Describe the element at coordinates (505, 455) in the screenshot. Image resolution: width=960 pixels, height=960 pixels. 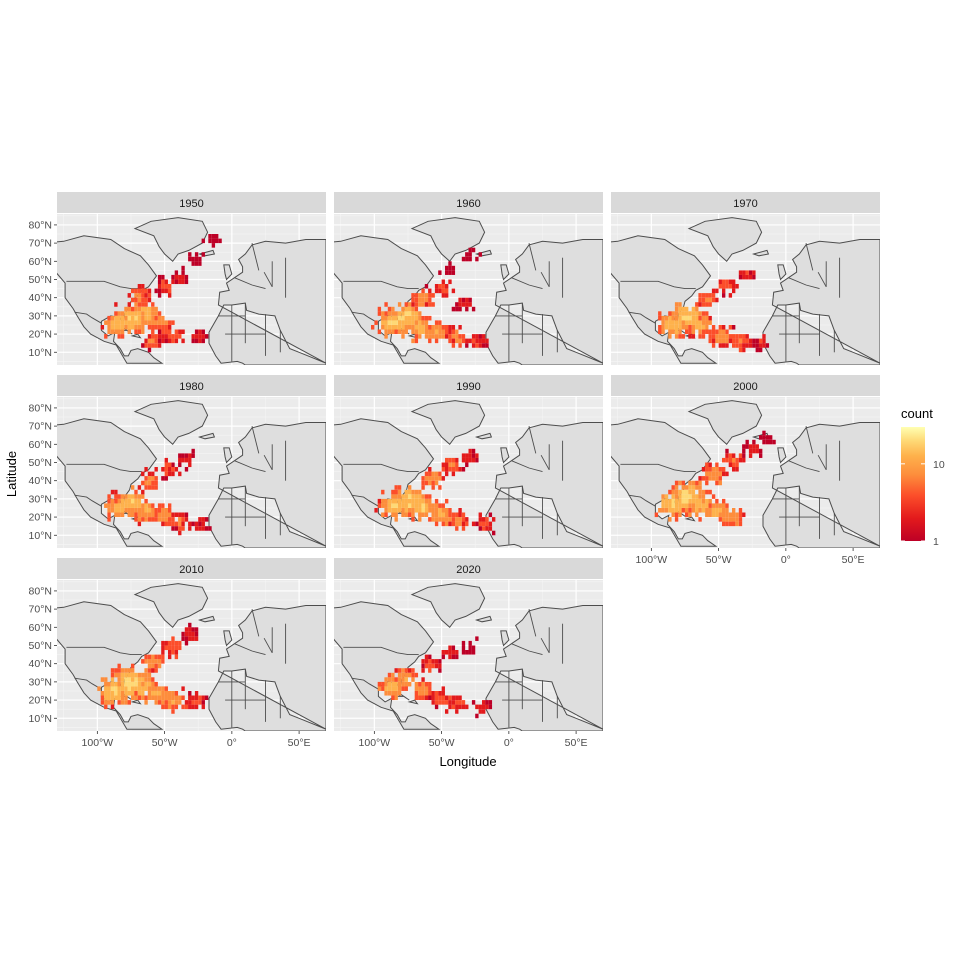
I see `land-outline` at that location.